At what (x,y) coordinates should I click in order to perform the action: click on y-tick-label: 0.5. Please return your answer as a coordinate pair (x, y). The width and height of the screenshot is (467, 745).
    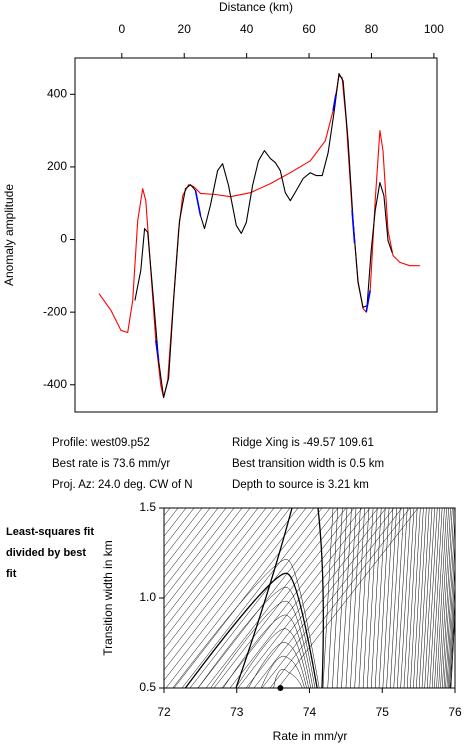
    Looking at the image, I should click on (147, 687).